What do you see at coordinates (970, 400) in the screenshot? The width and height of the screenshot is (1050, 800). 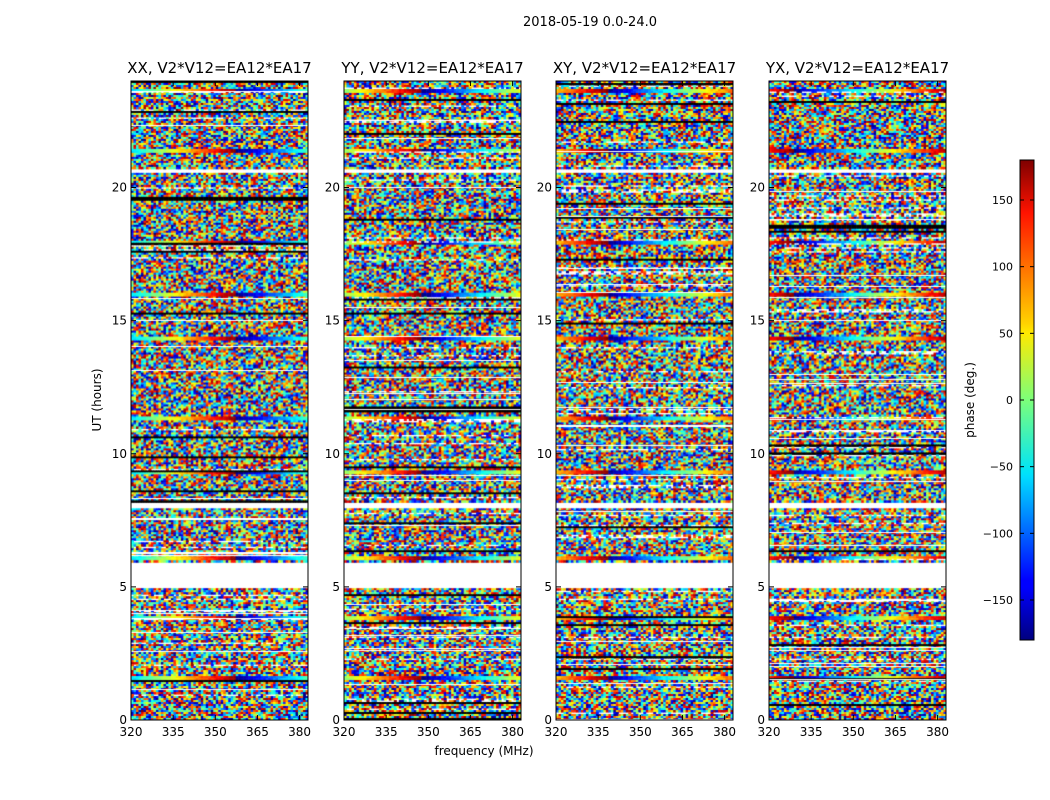 I see `colorbar-label: phase (deg.)` at bounding box center [970, 400].